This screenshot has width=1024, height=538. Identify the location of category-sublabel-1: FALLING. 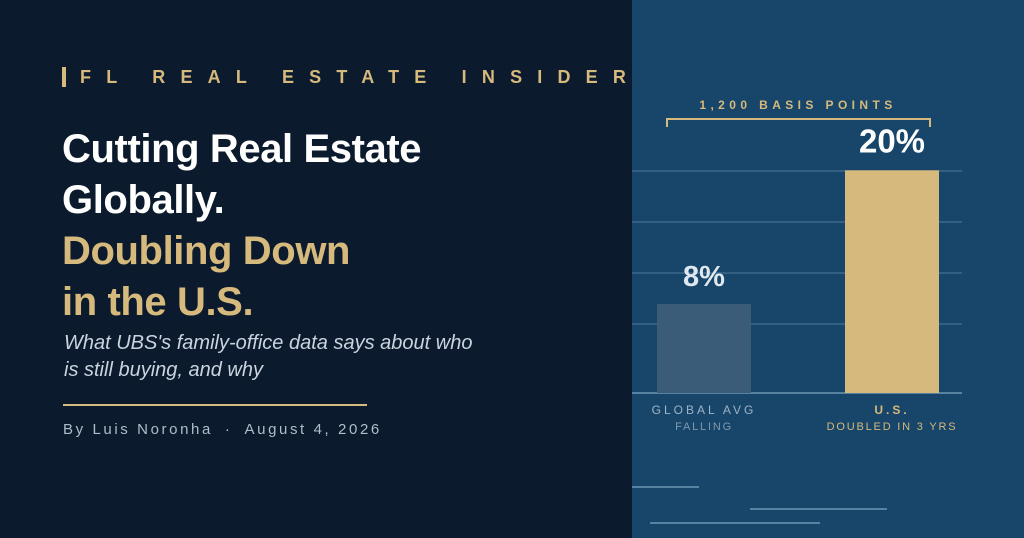
(704, 427).